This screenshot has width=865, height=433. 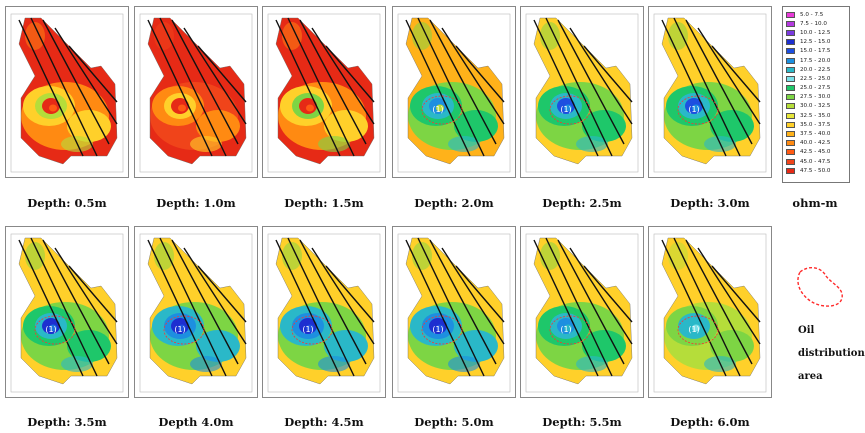 I want to click on legend-range-label: 32.5 - 35.0, so click(x=815, y=115).